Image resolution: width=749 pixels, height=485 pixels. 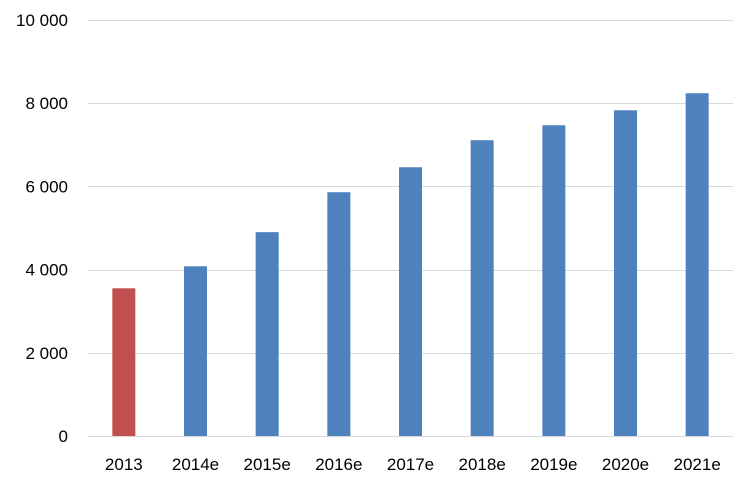 I want to click on bar-2020e, so click(x=625, y=273).